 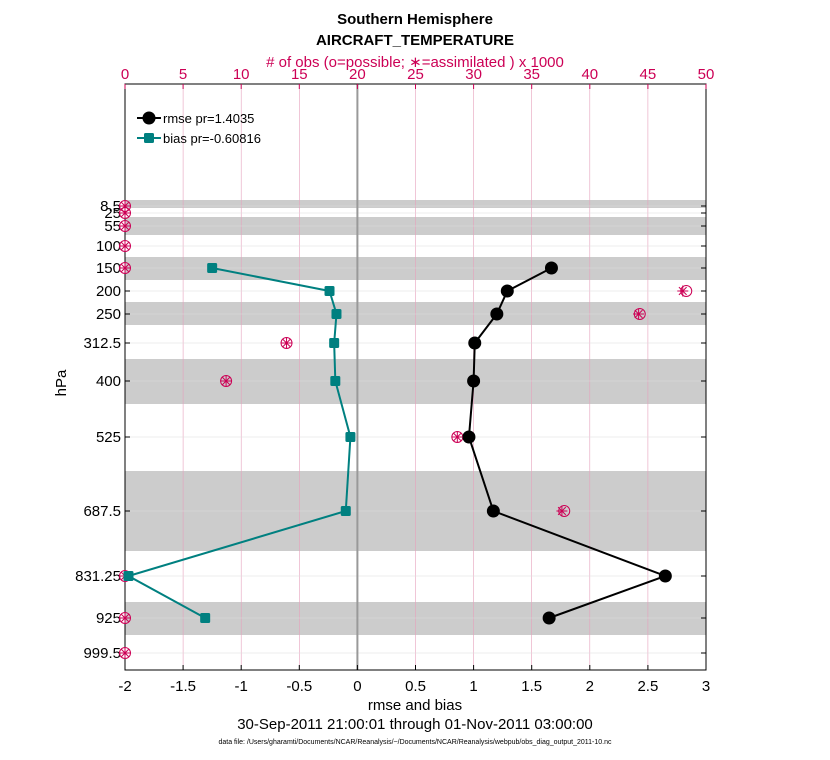 I want to click on x-tick-label: 0, so click(x=357, y=686).